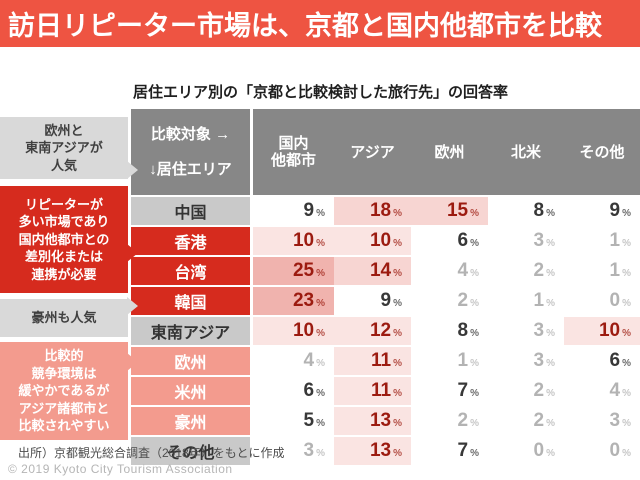 This screenshot has height=480, width=640. Describe the element at coordinates (539, 211) in the screenshot. I see `value-number: 8` at that location.